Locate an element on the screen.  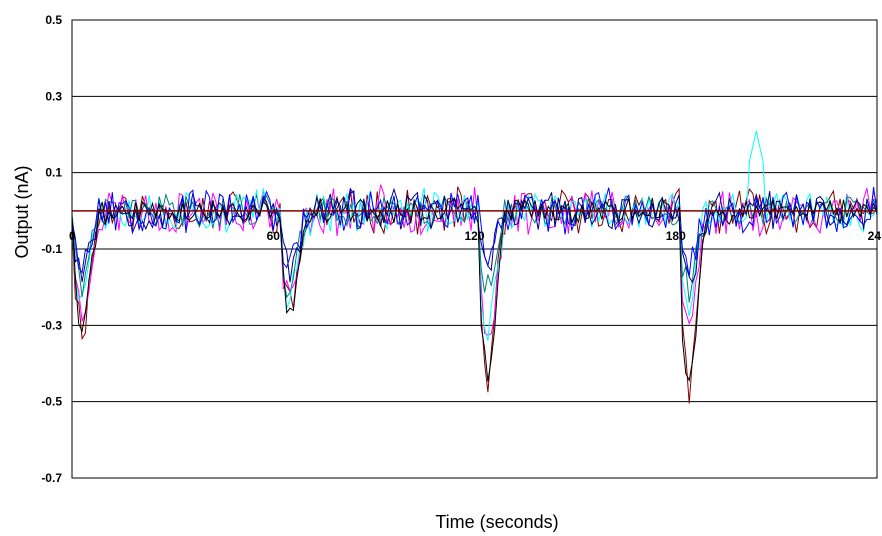
y-tick-label: 0.5 is located at coordinates (53, 20).